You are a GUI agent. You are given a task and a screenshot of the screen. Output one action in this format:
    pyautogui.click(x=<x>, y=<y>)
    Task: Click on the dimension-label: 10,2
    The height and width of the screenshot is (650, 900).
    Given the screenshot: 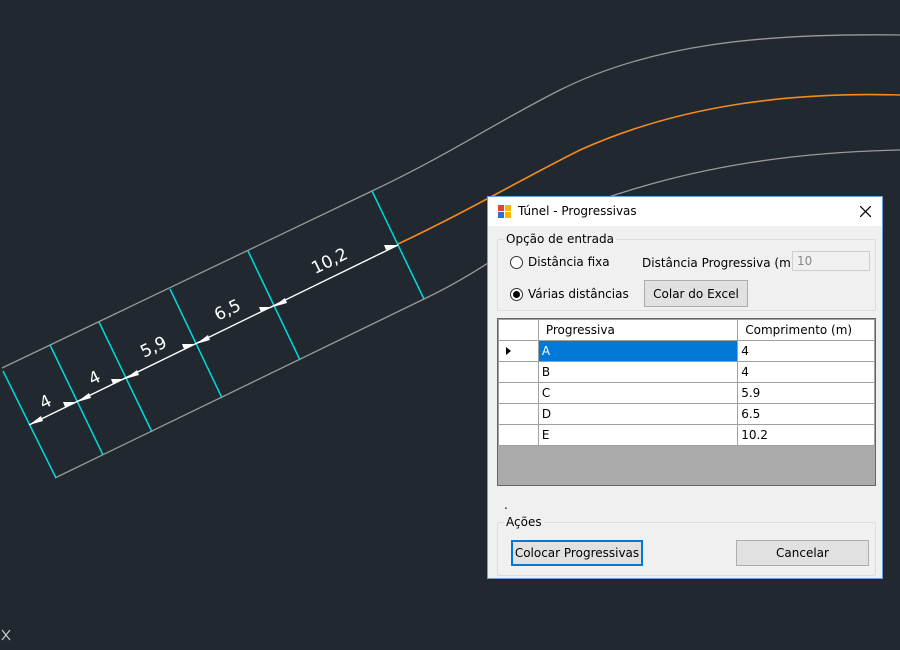 What is the action you would take?
    pyautogui.click(x=329, y=261)
    